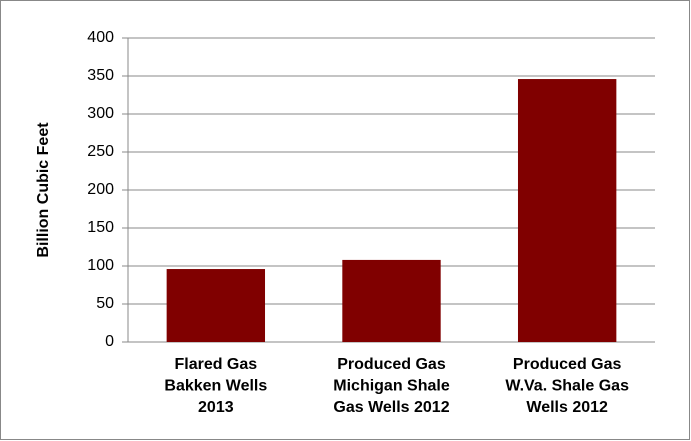  What do you see at coordinates (100, 151) in the screenshot?
I see `y-tick-label: 250` at bounding box center [100, 151].